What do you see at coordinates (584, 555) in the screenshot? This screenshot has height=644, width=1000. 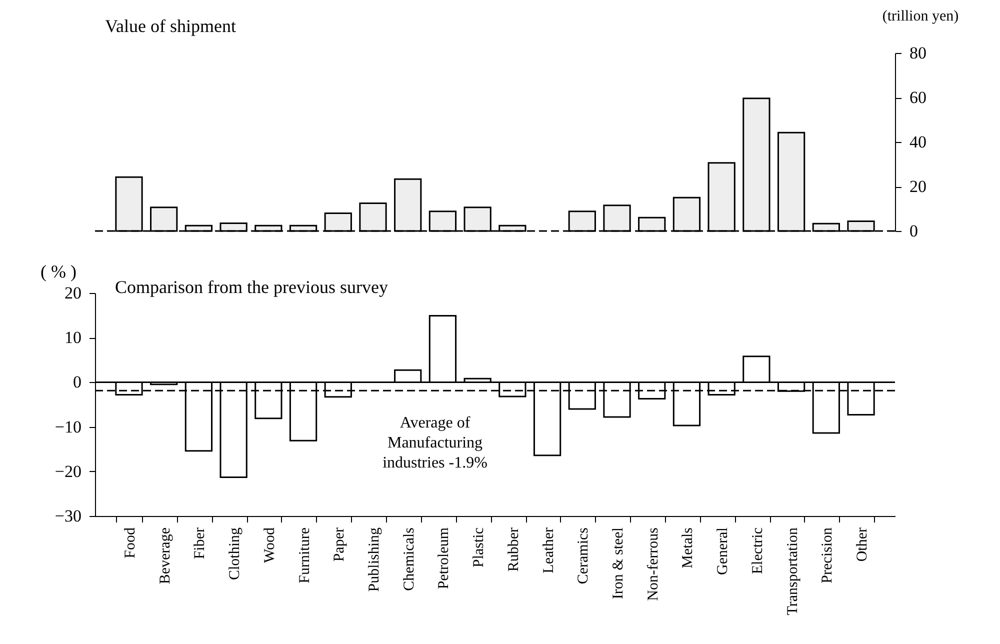 I see `x-tick-label: Ceramics` at bounding box center [584, 555].